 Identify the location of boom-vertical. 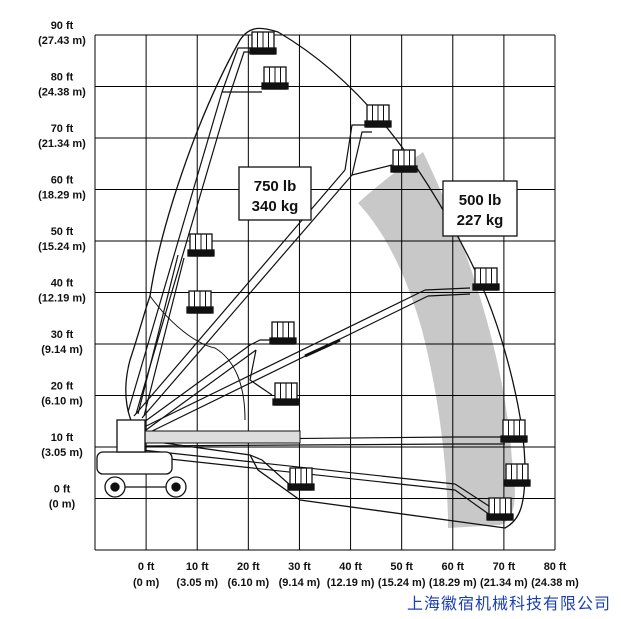
(179, 253).